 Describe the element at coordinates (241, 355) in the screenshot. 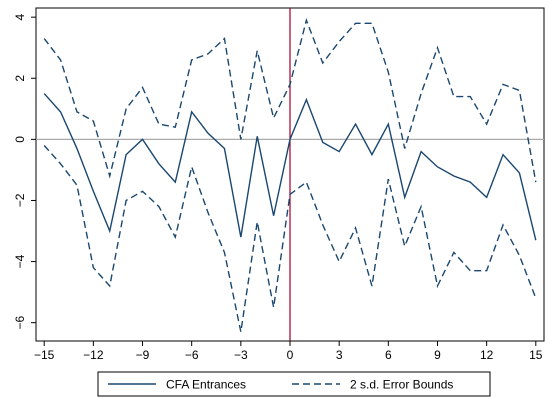

I see `x-tick-label: −3` at that location.